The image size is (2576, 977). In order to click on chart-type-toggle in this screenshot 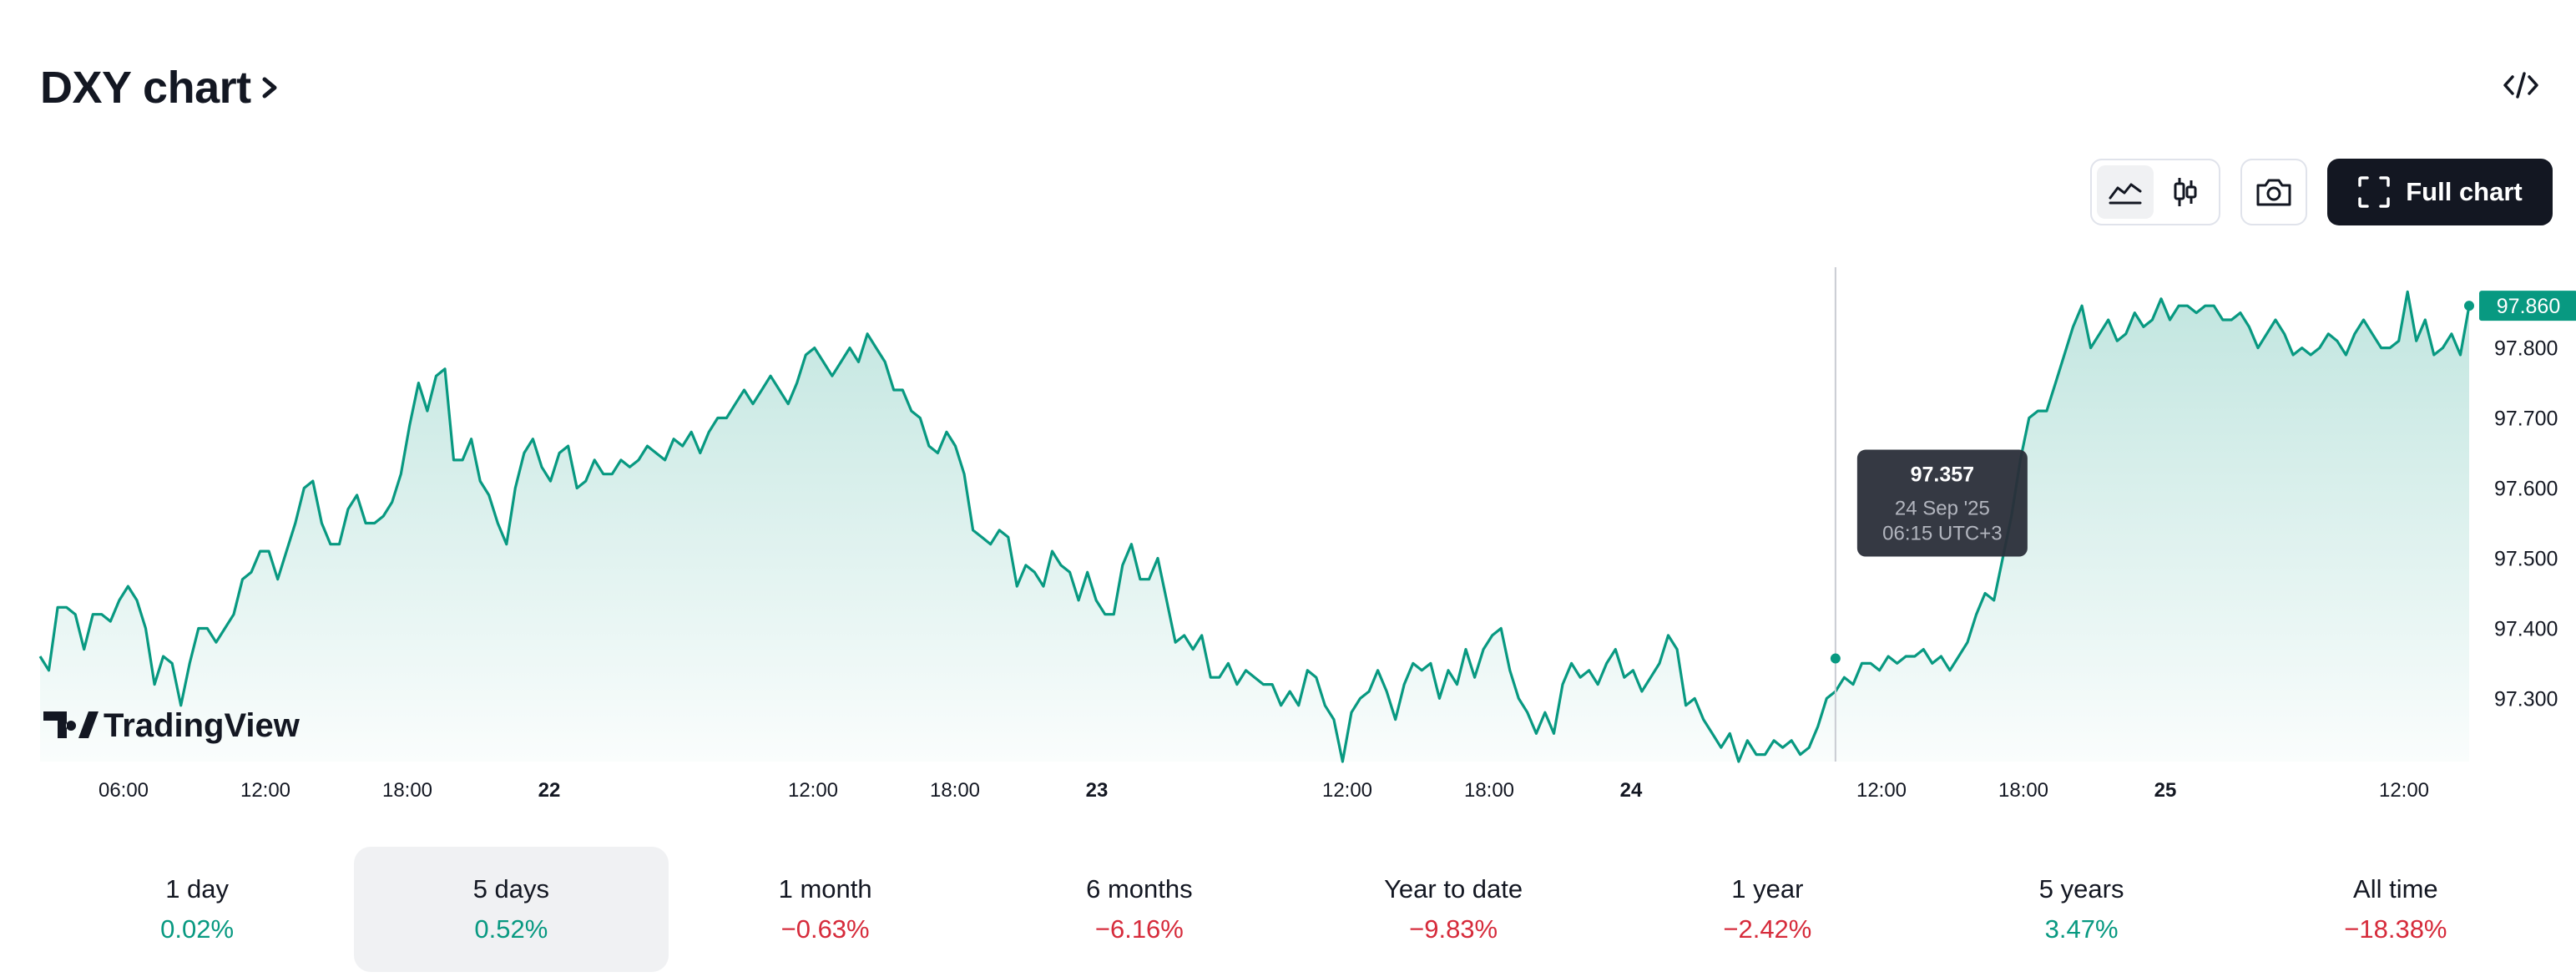, I will do `click(2155, 192)`.